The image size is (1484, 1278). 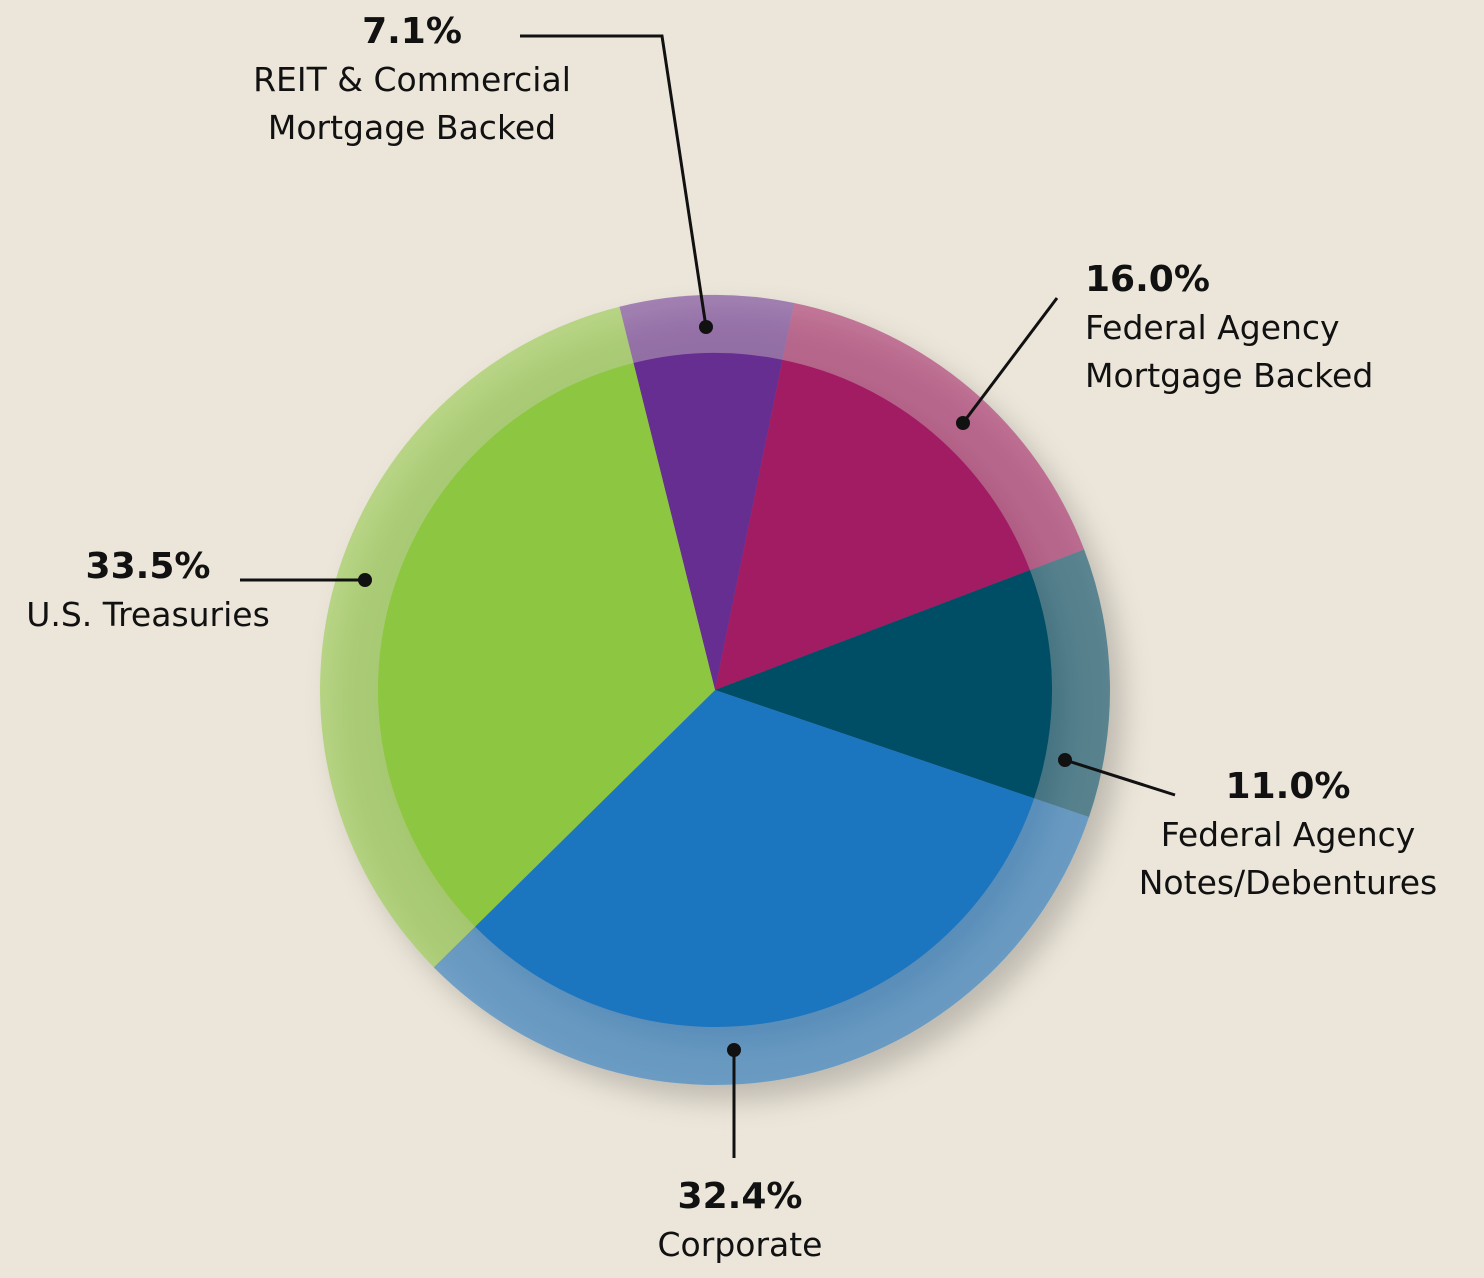 I want to click on slice-label: 7.1% REIT & Commercial Mortgage Backed, so click(x=412, y=80).